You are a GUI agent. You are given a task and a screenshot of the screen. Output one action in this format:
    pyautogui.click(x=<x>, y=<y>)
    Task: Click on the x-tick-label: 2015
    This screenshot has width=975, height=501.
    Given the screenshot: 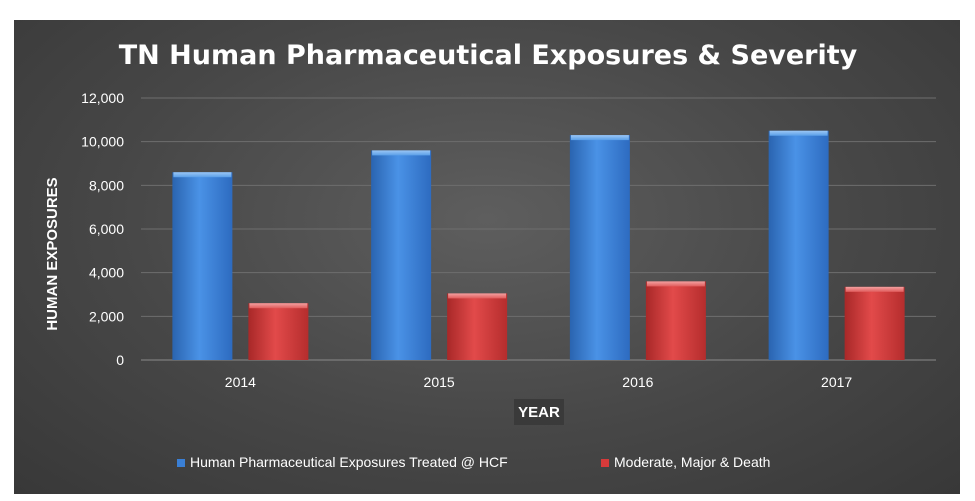 What is the action you would take?
    pyautogui.click(x=439, y=382)
    